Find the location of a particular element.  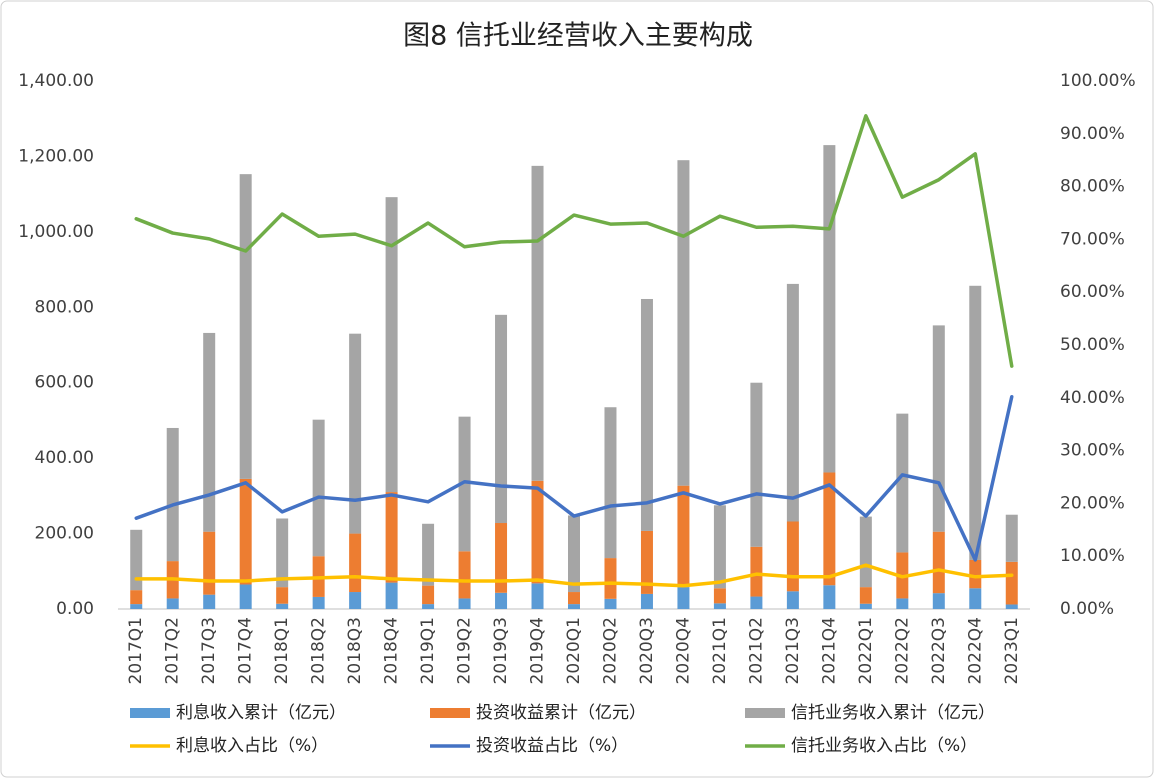

legend-label: 利息收入累计（亿元） is located at coordinates (261, 713).